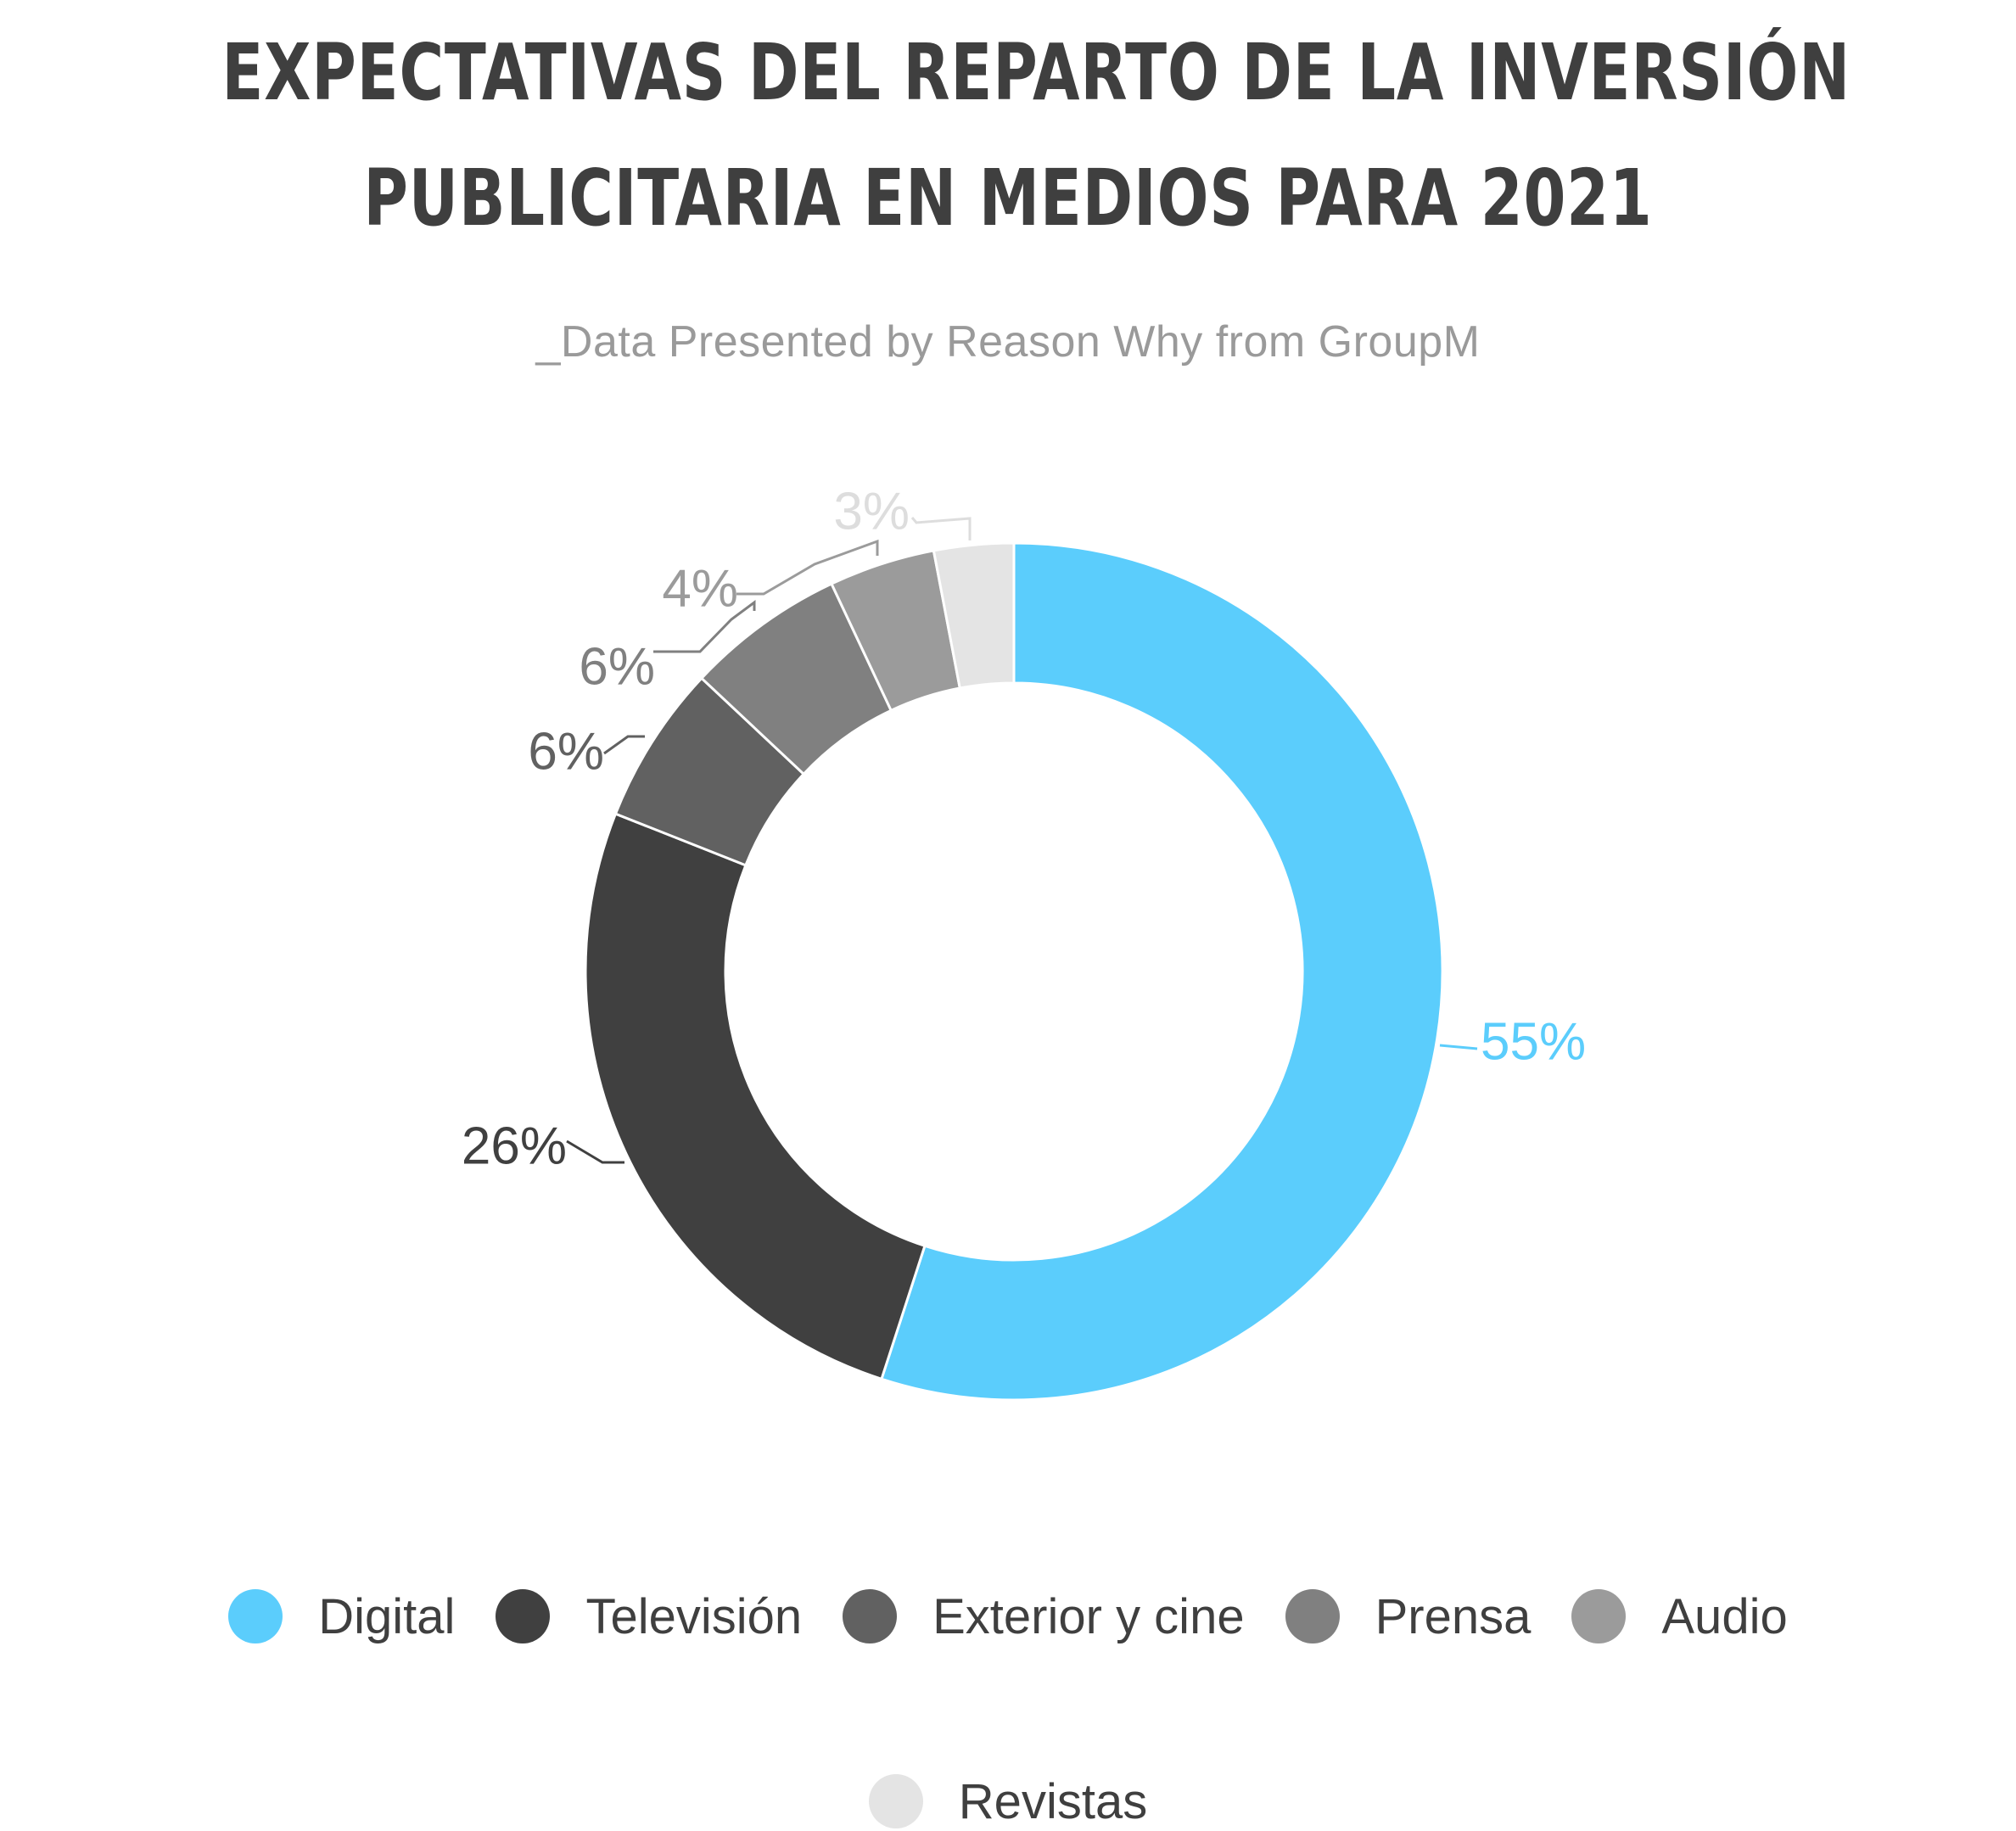 This screenshot has width=2016, height=1831. What do you see at coordinates (624, 745) in the screenshot?
I see `leader-line-exterior-y-cine` at bounding box center [624, 745].